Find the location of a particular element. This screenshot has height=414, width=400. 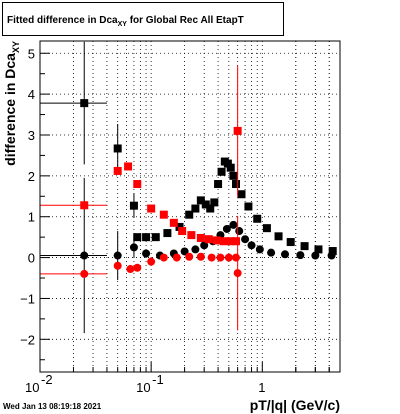

y-tick-label: −2 is located at coordinates (27, 339).